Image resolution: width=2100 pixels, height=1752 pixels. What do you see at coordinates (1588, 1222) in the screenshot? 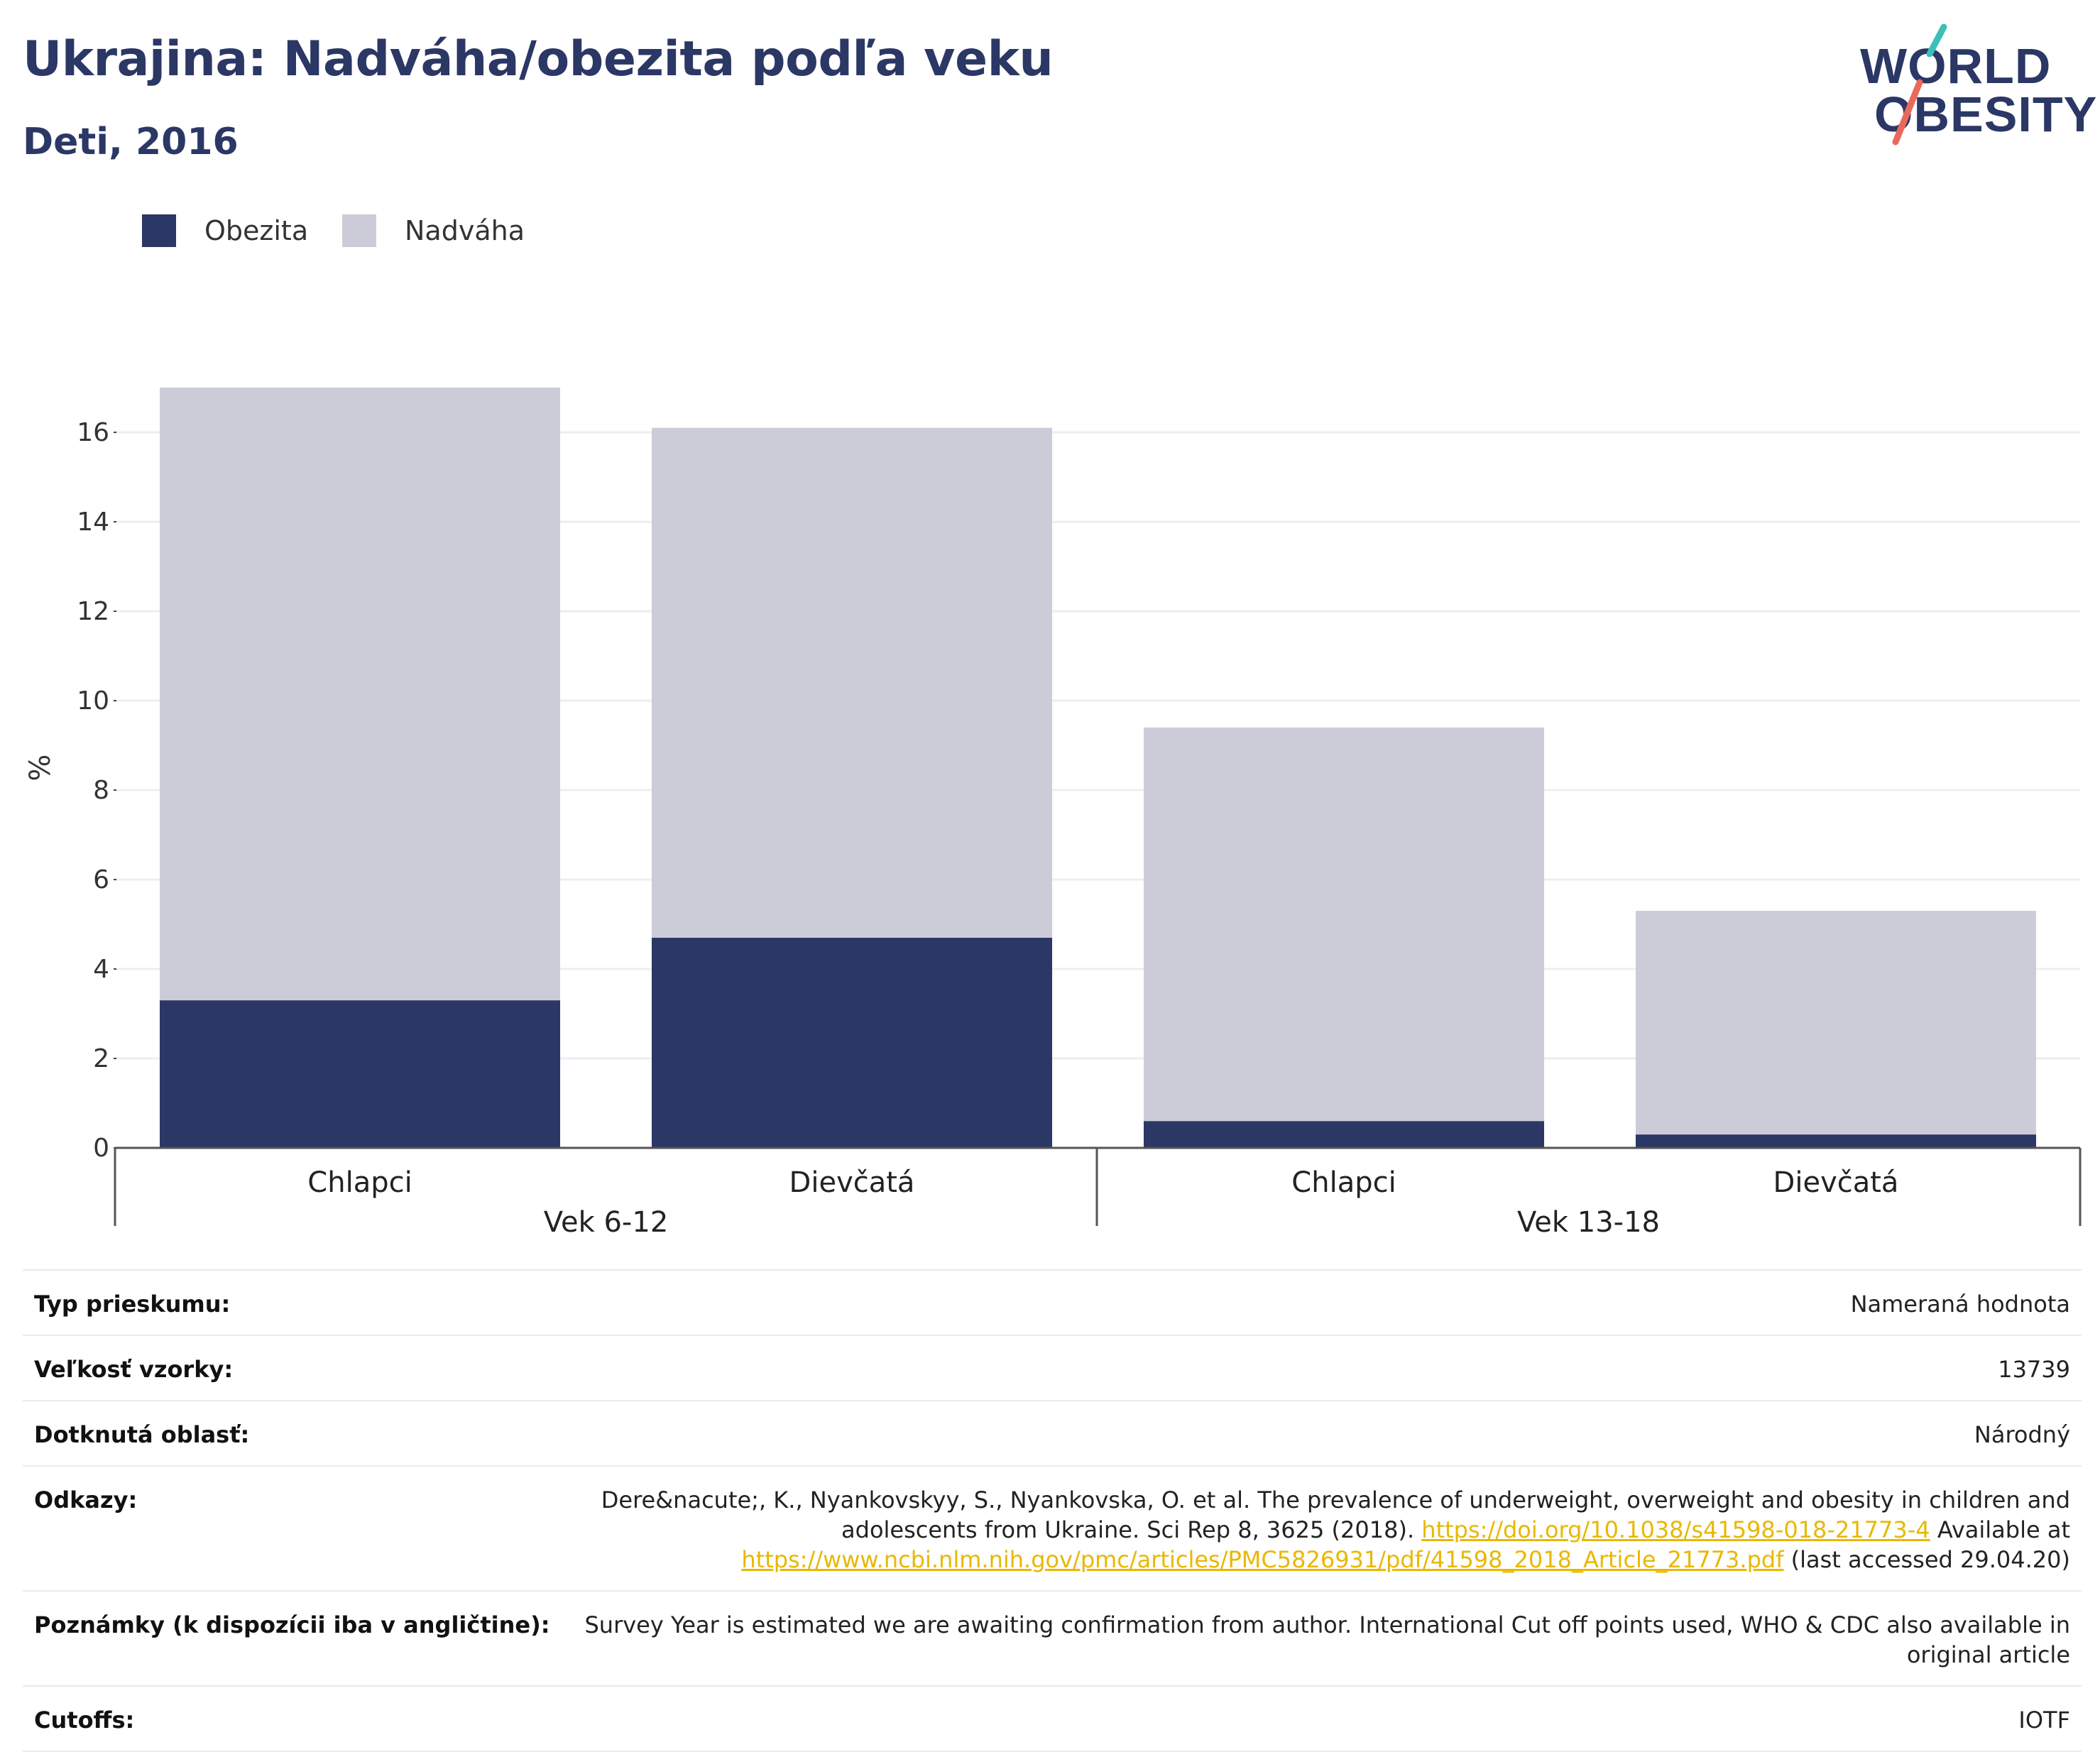
I see `x-group-label: Vek 13-18` at bounding box center [1588, 1222].